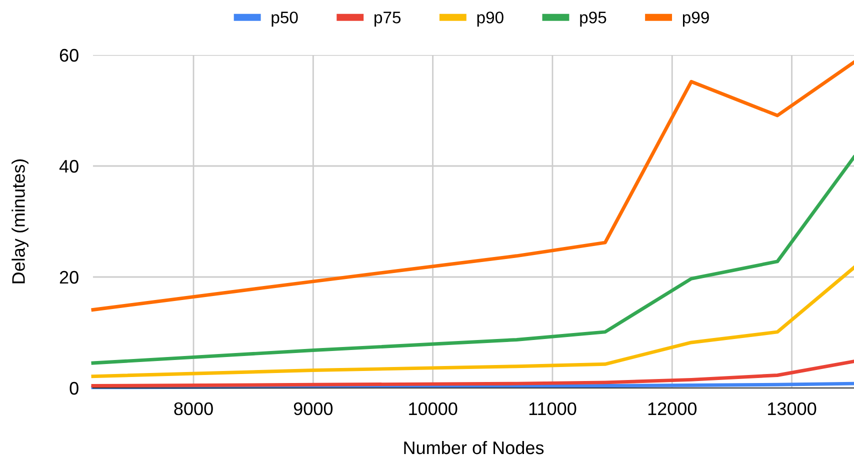  Describe the element at coordinates (69, 55) in the screenshot. I see `y-tick-label: 60` at that location.